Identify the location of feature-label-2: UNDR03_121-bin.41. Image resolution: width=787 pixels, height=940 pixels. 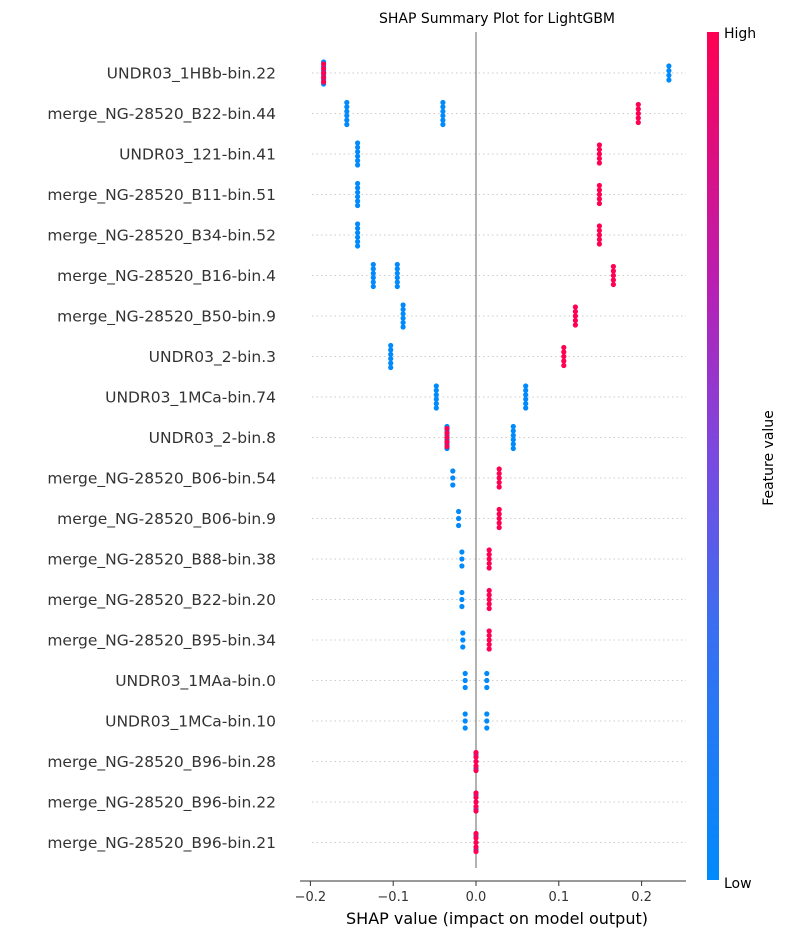
(197, 155).